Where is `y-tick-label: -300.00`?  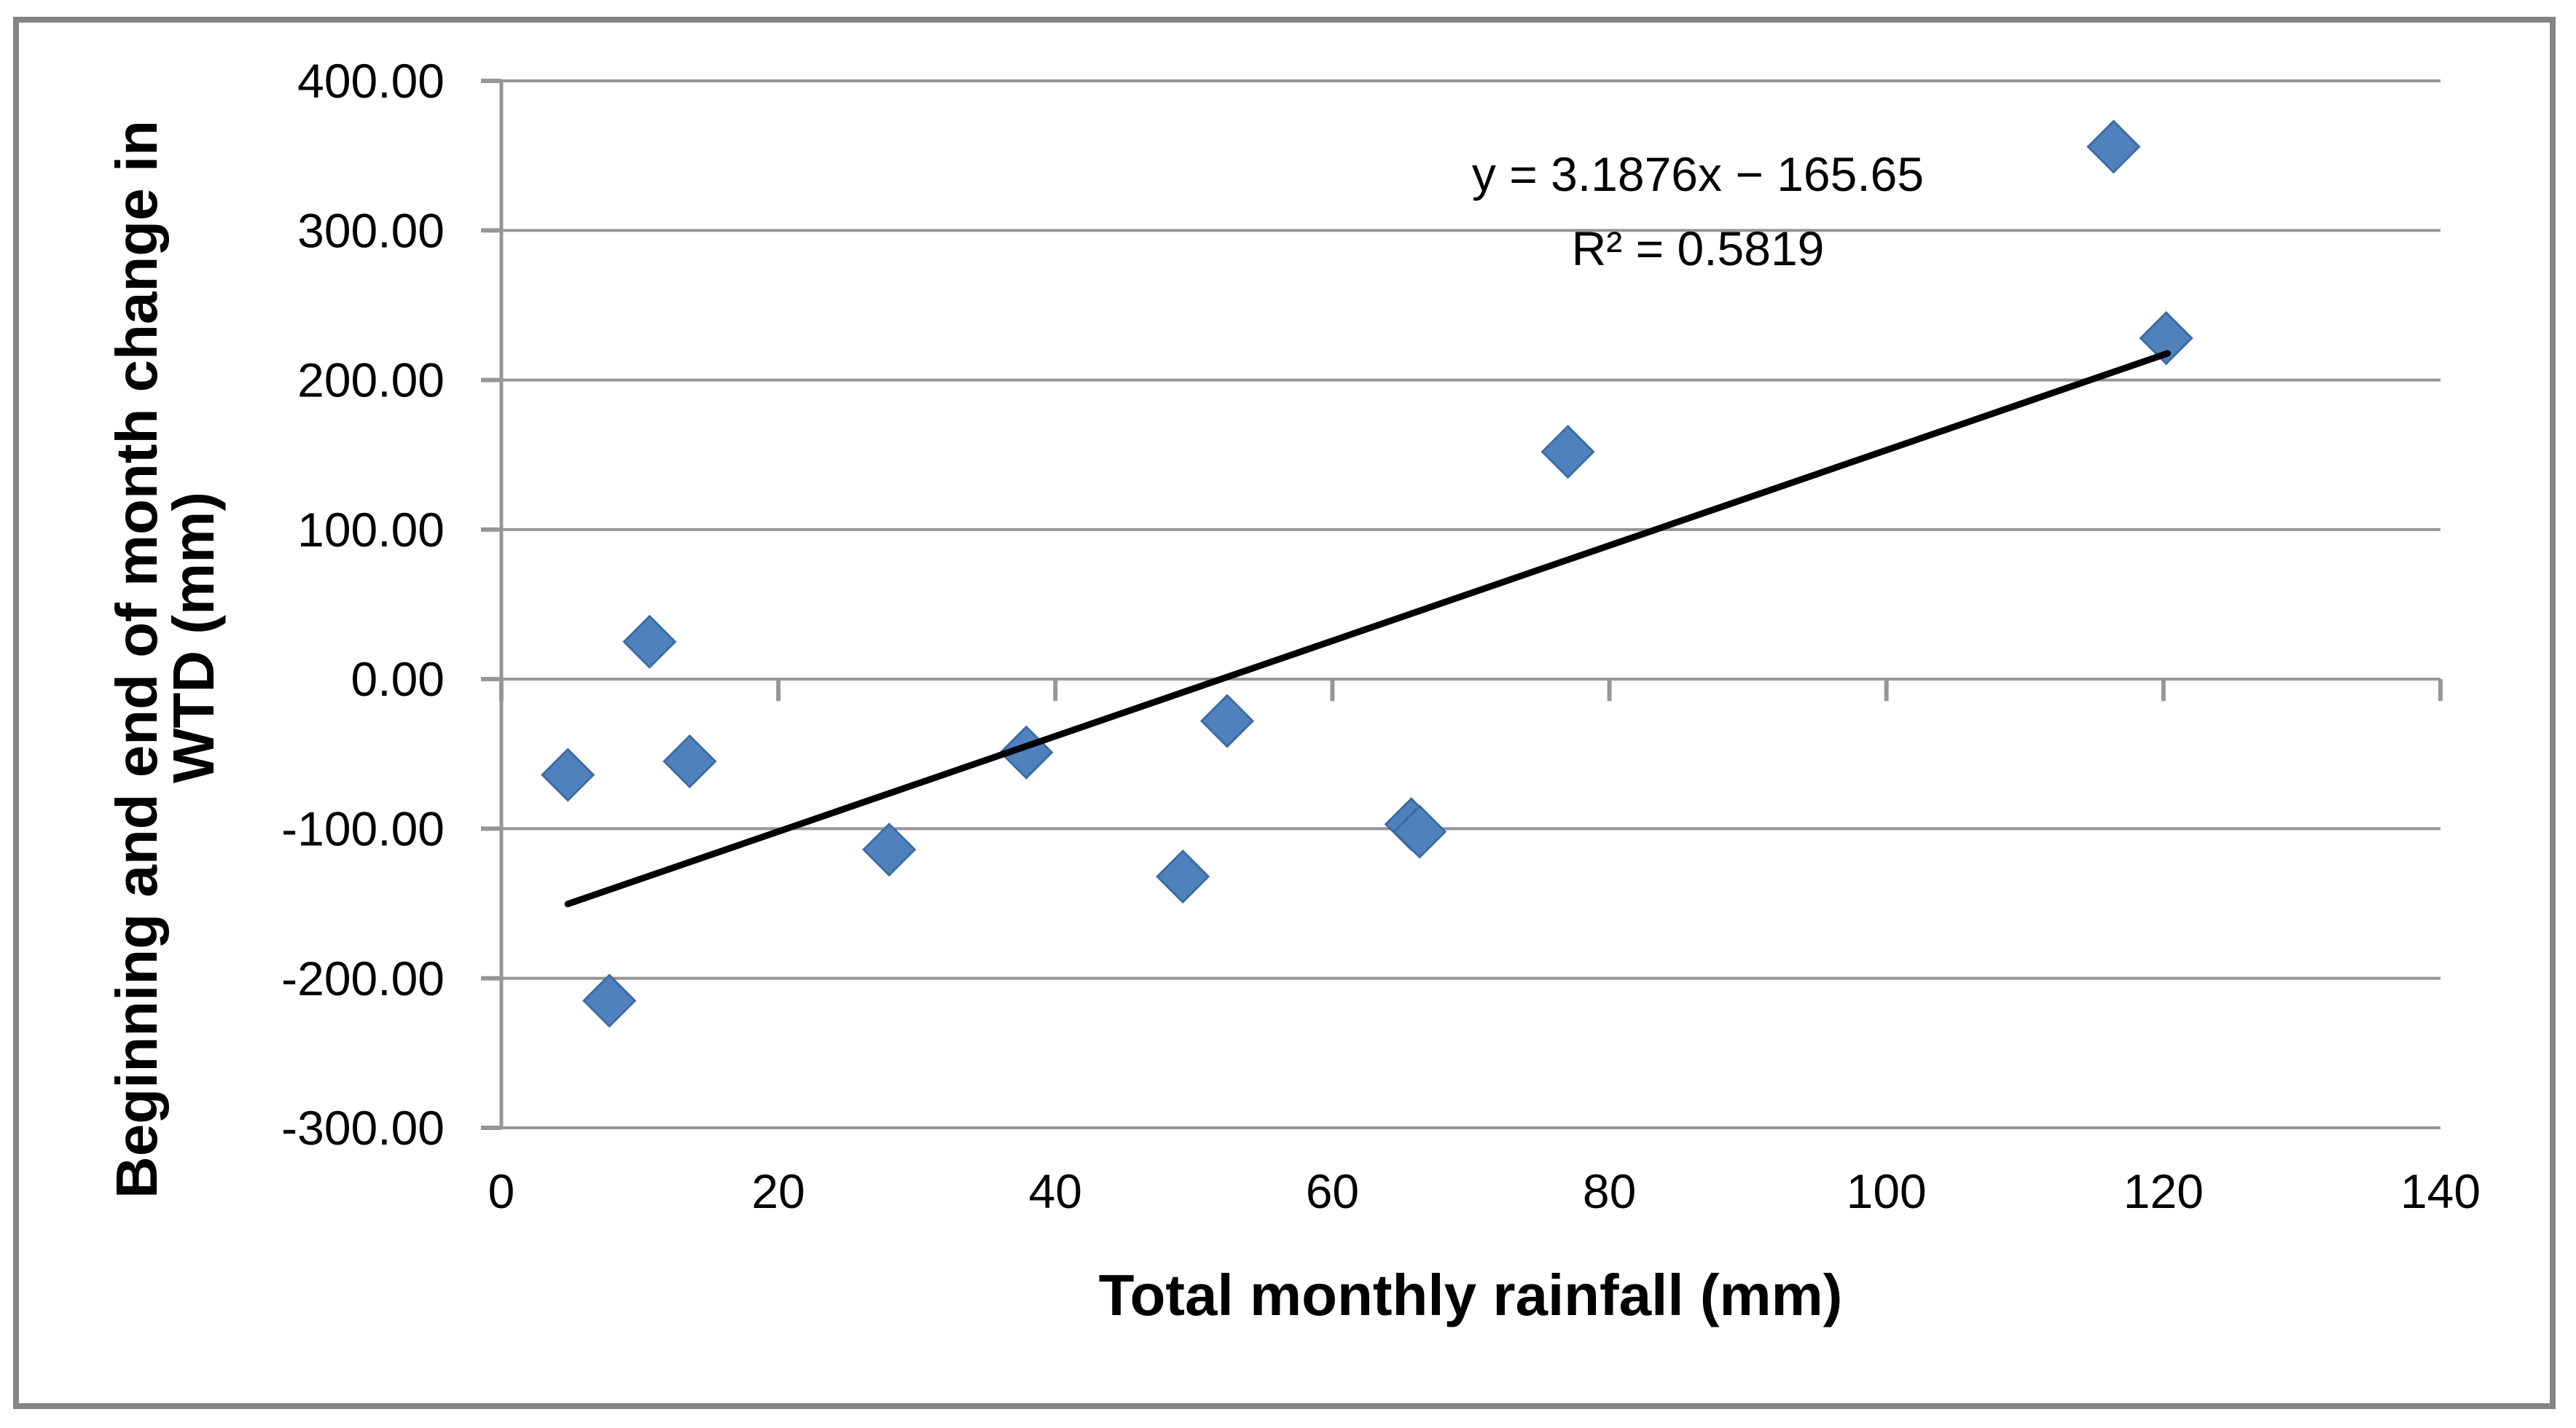
y-tick-label: -300.00 is located at coordinates (363, 1128).